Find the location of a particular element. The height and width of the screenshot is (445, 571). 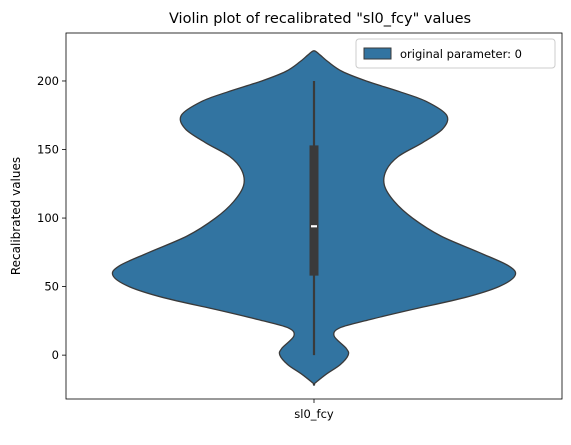

legend-frame is located at coordinates (455, 53).